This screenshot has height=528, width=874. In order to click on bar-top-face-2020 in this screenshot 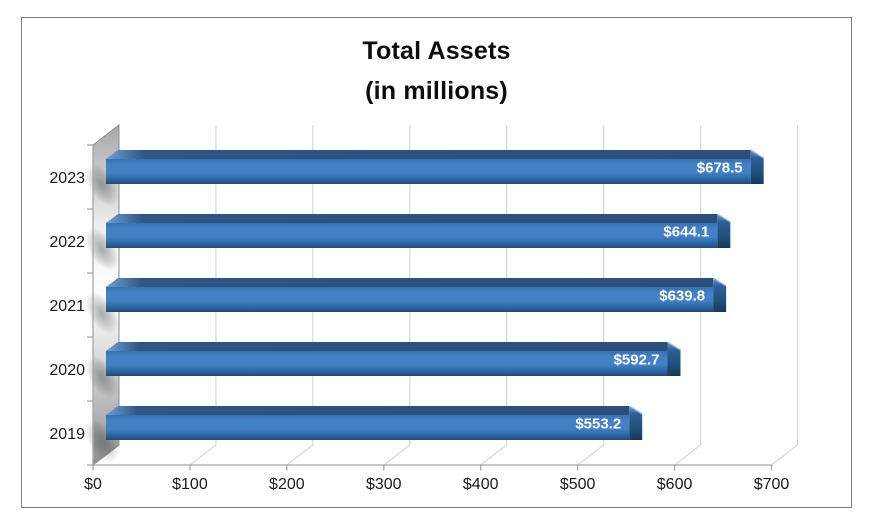, I will do `click(387, 346)`.